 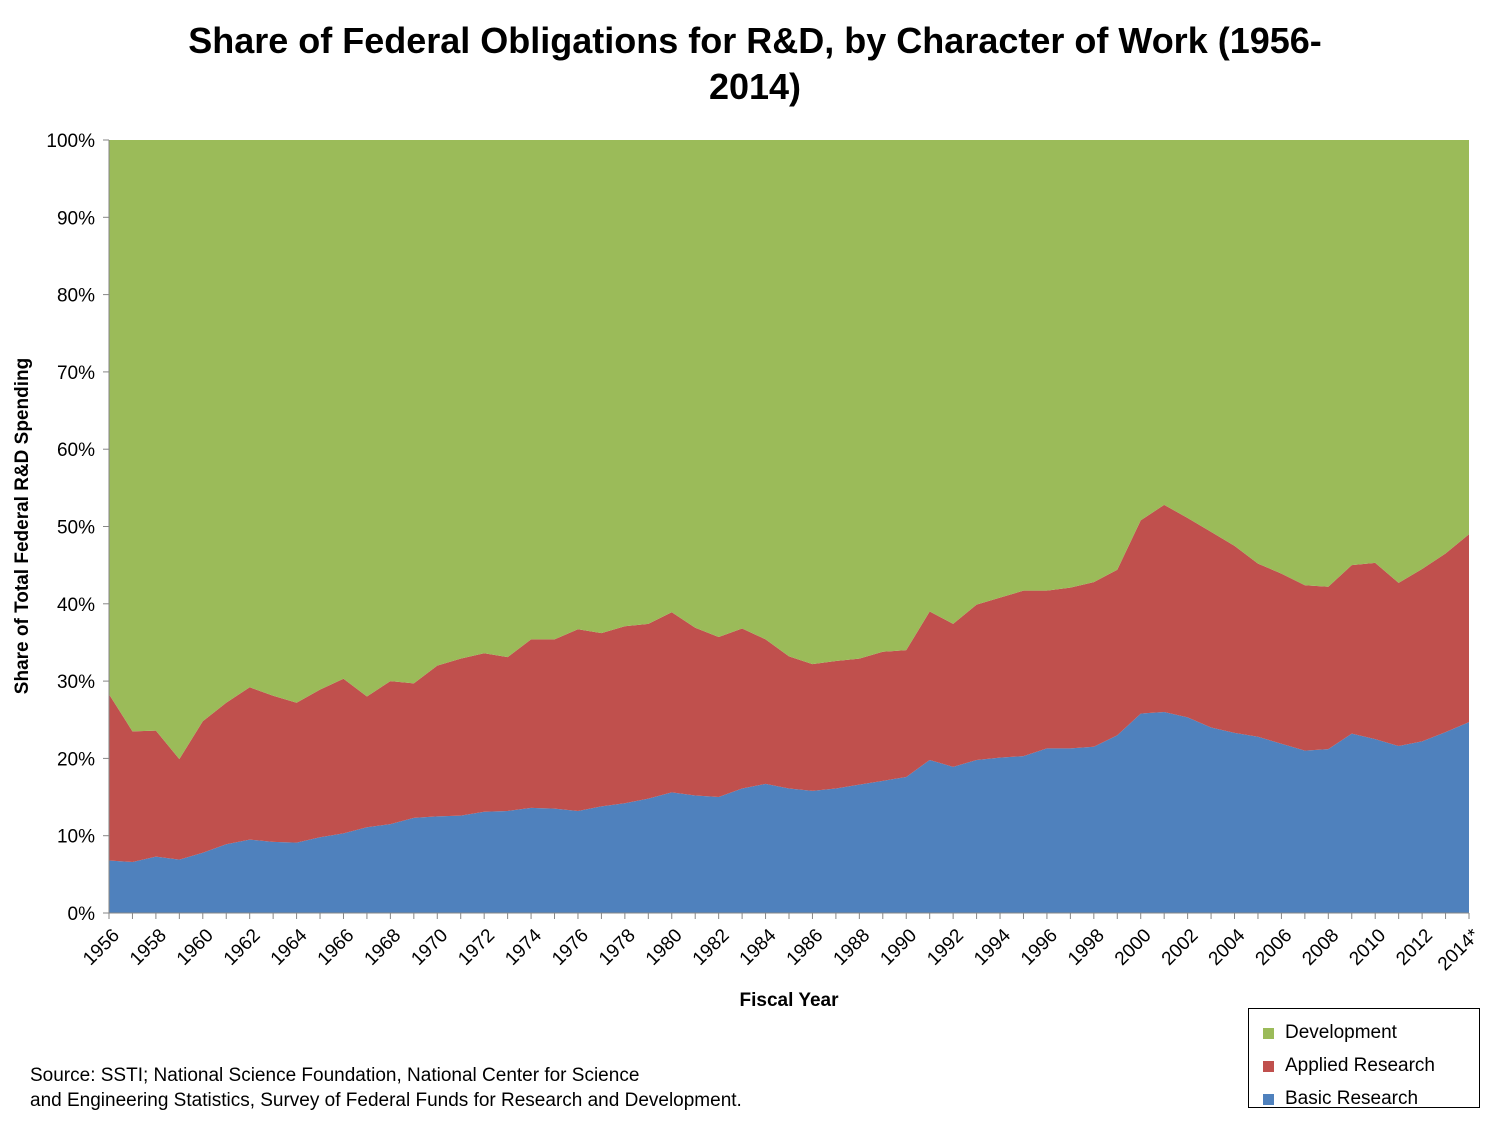 What do you see at coordinates (664, 947) in the screenshot?
I see `x-tick-label: 1980` at bounding box center [664, 947].